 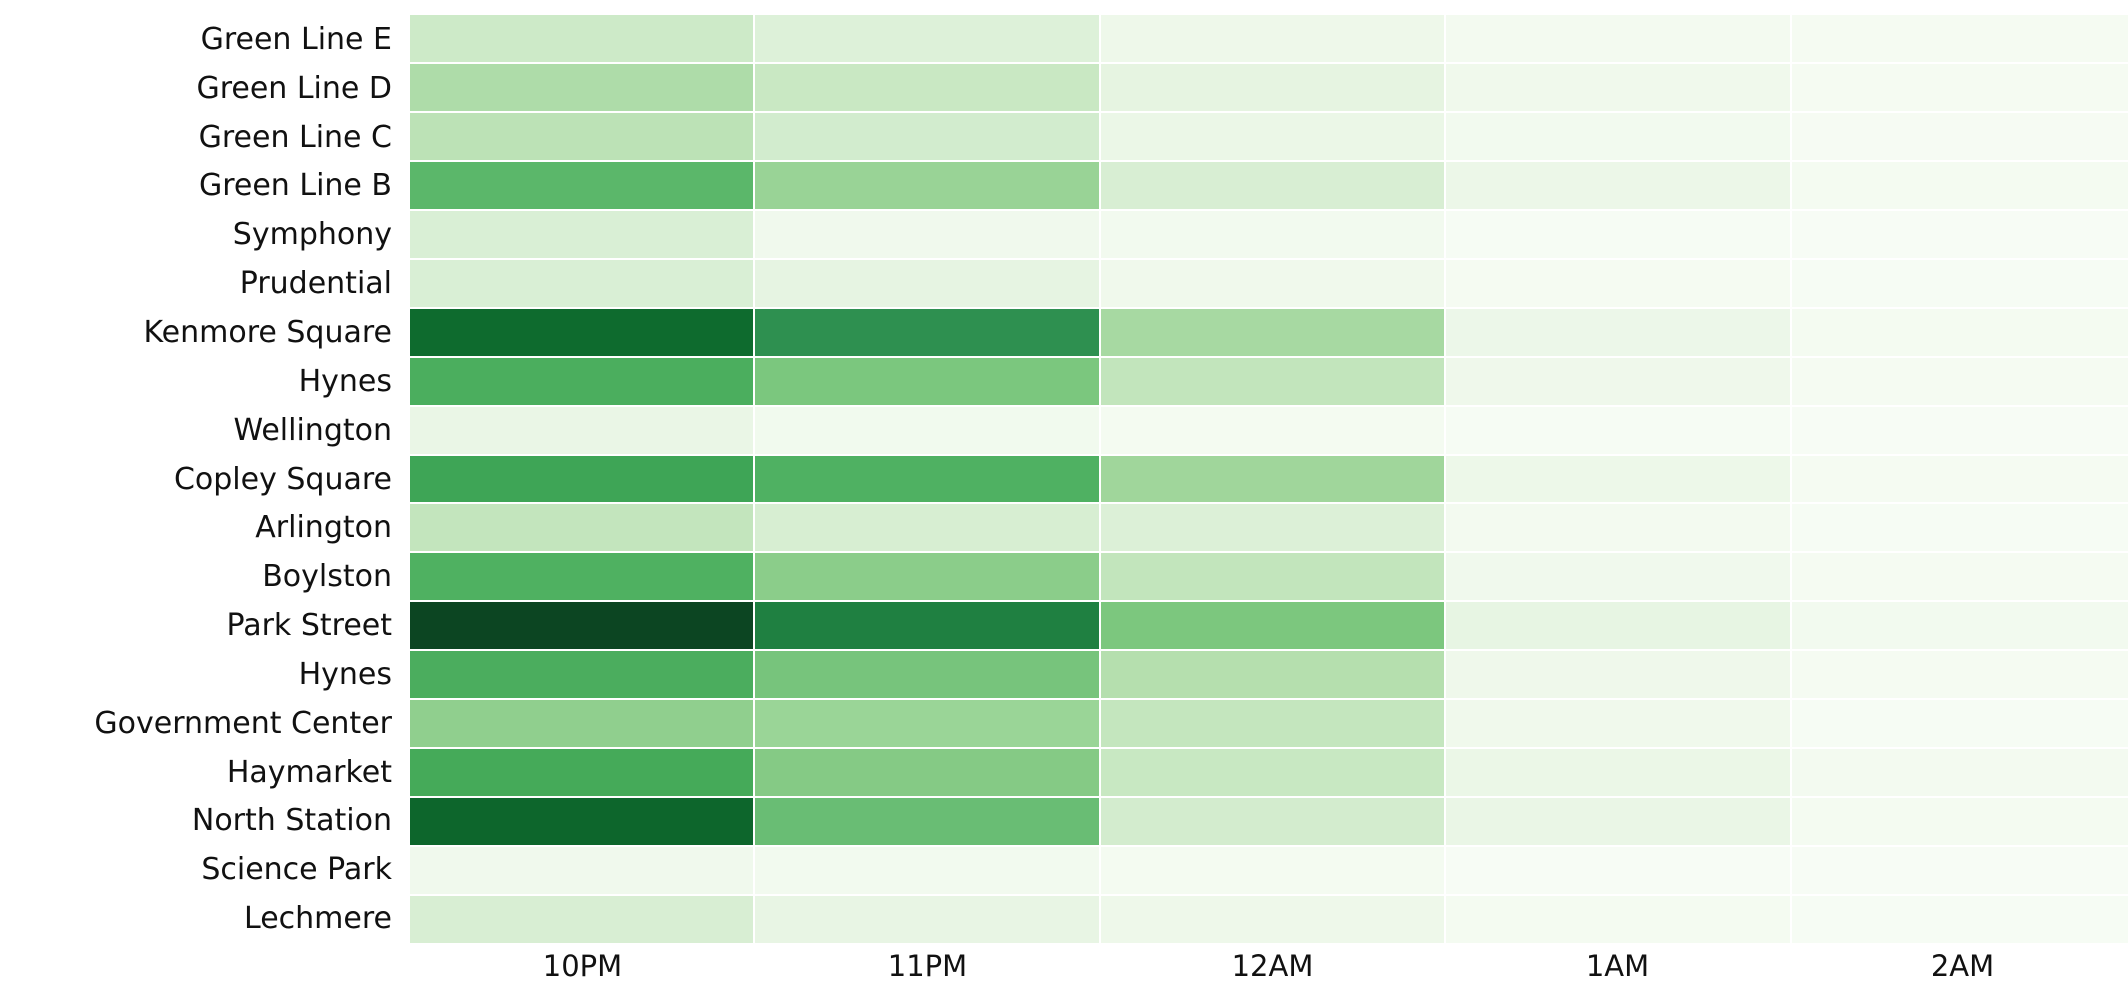 I want to click on y-tick-label: Green Line D, so click(x=294, y=88).